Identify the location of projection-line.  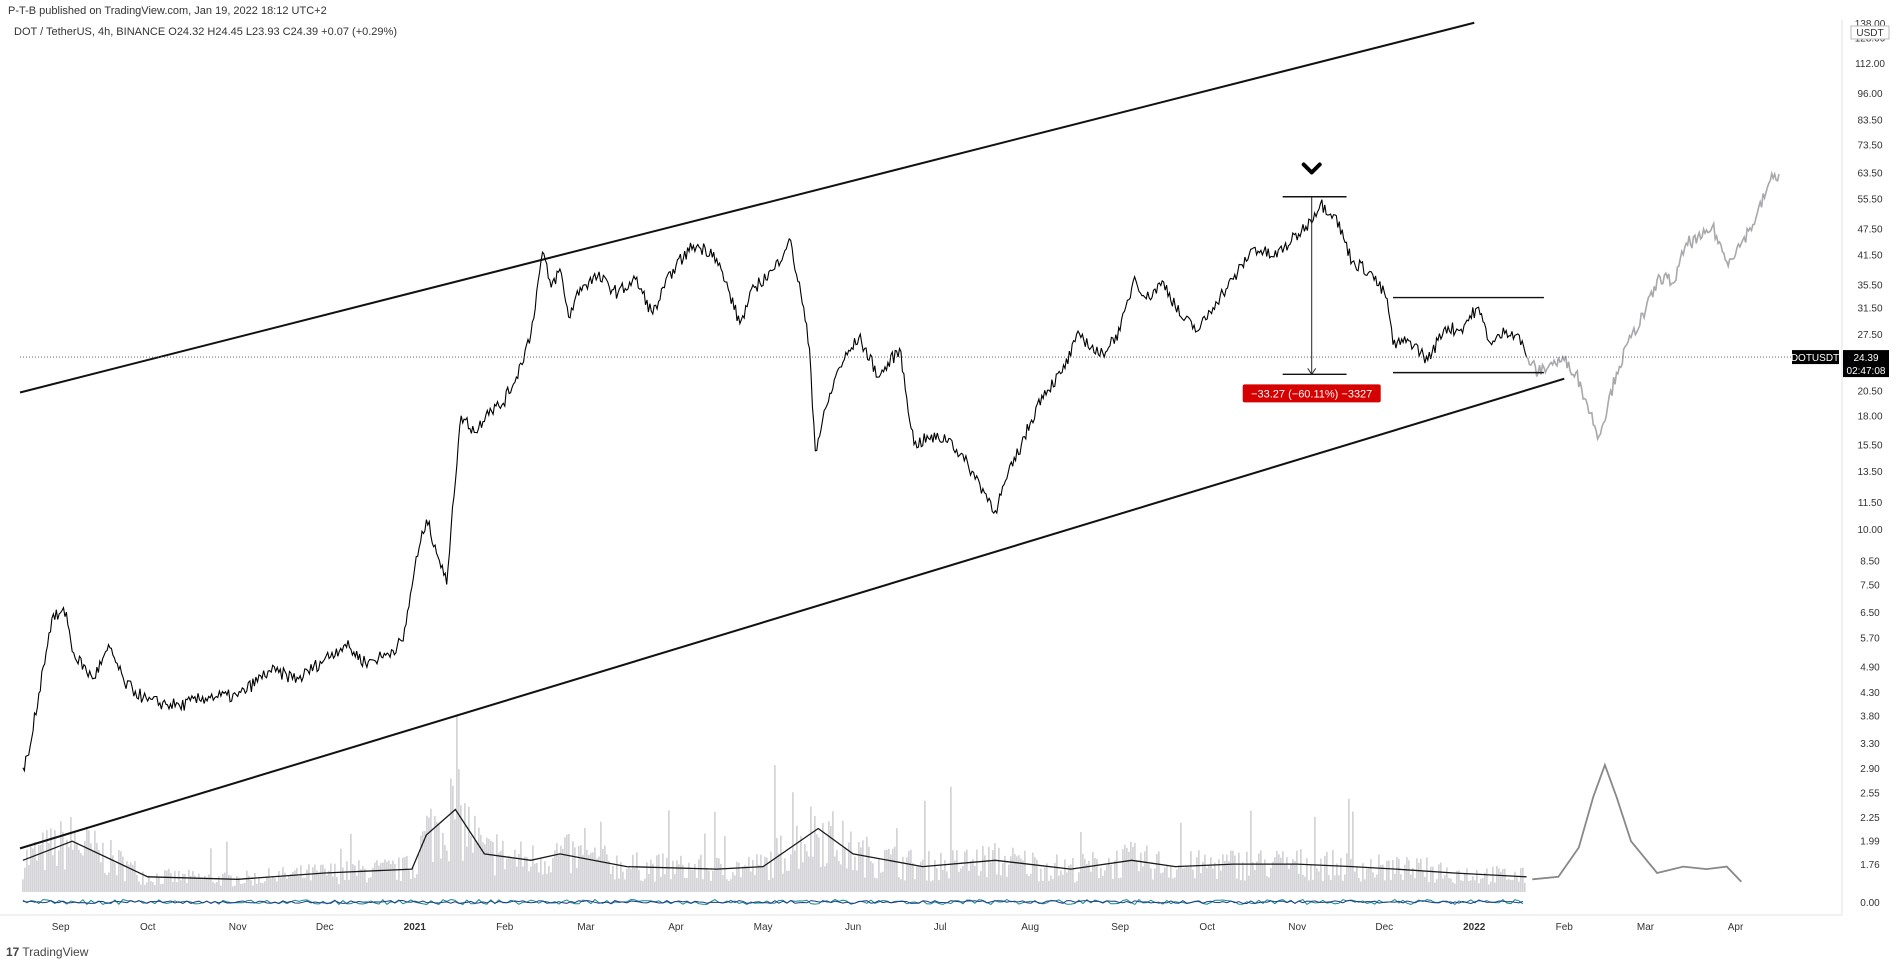
(1652, 306).